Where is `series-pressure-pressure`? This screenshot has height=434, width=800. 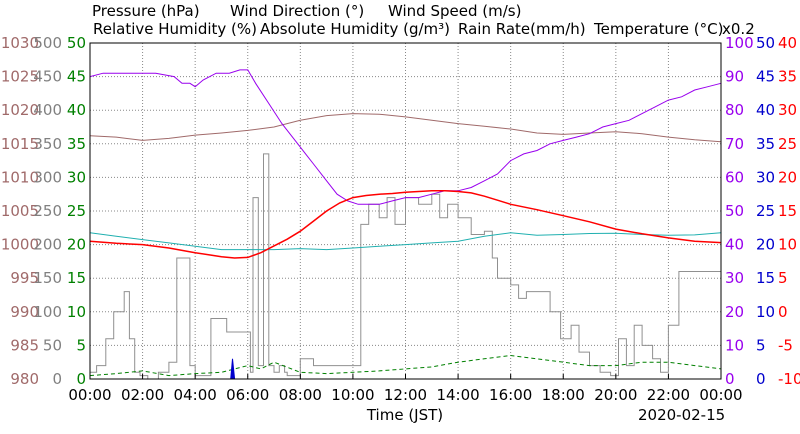
series-pressure-pressure is located at coordinates (405, 128).